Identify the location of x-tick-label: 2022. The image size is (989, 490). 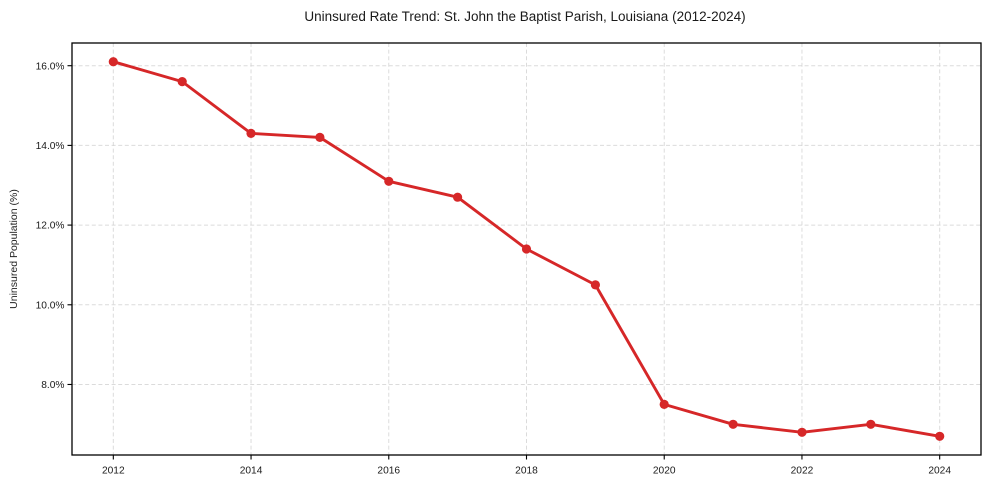
(802, 471).